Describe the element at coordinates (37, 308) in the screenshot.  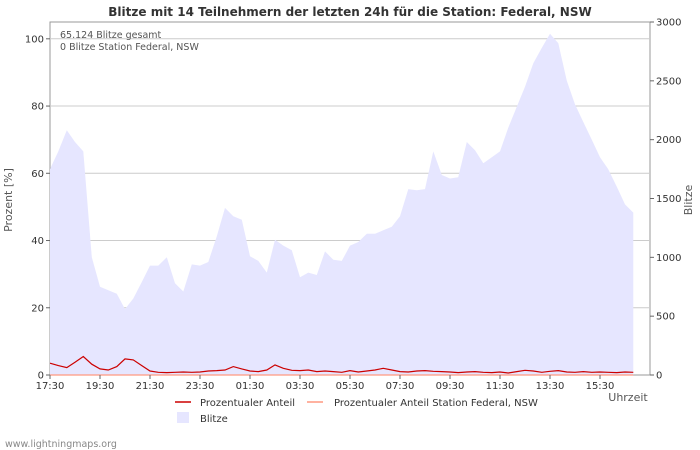
I see `left-tick-label: 20` at that location.